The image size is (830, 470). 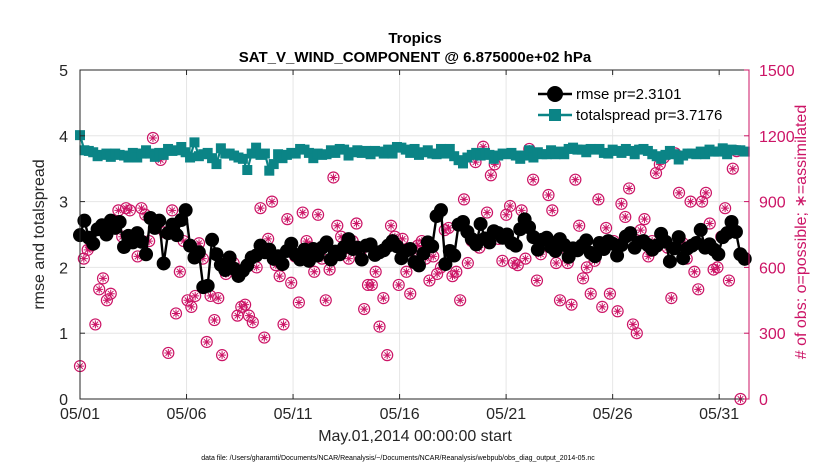 I want to click on legend-box, so click(x=635, y=103).